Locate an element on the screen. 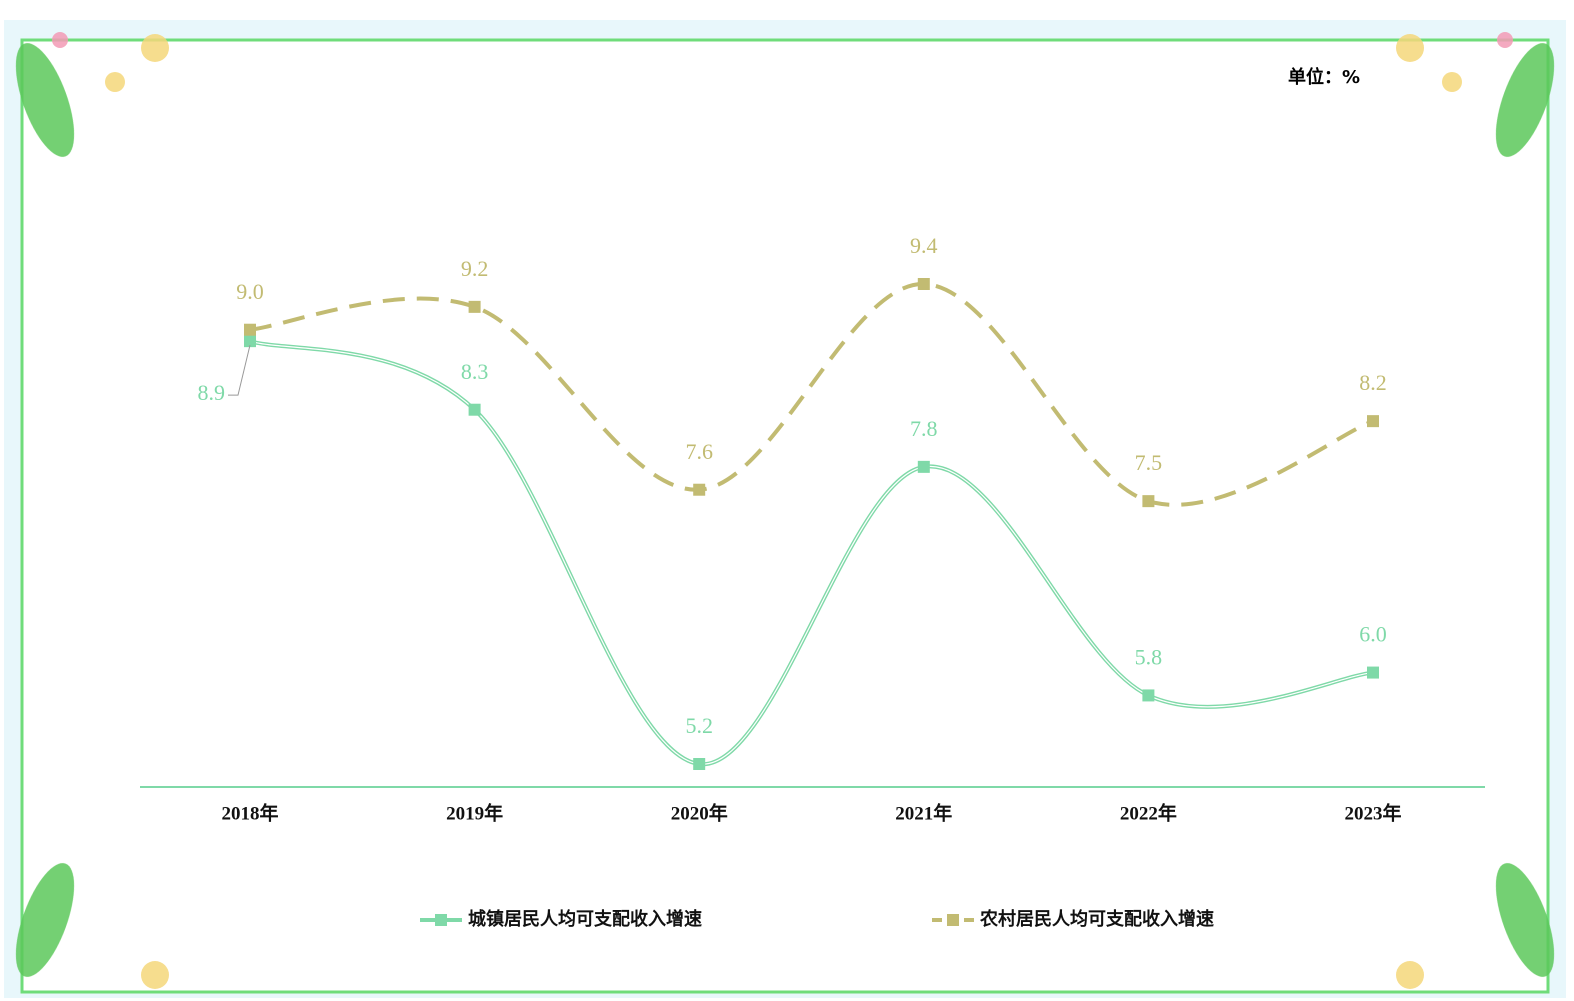  value-label: 7.5 is located at coordinates (1149, 462).